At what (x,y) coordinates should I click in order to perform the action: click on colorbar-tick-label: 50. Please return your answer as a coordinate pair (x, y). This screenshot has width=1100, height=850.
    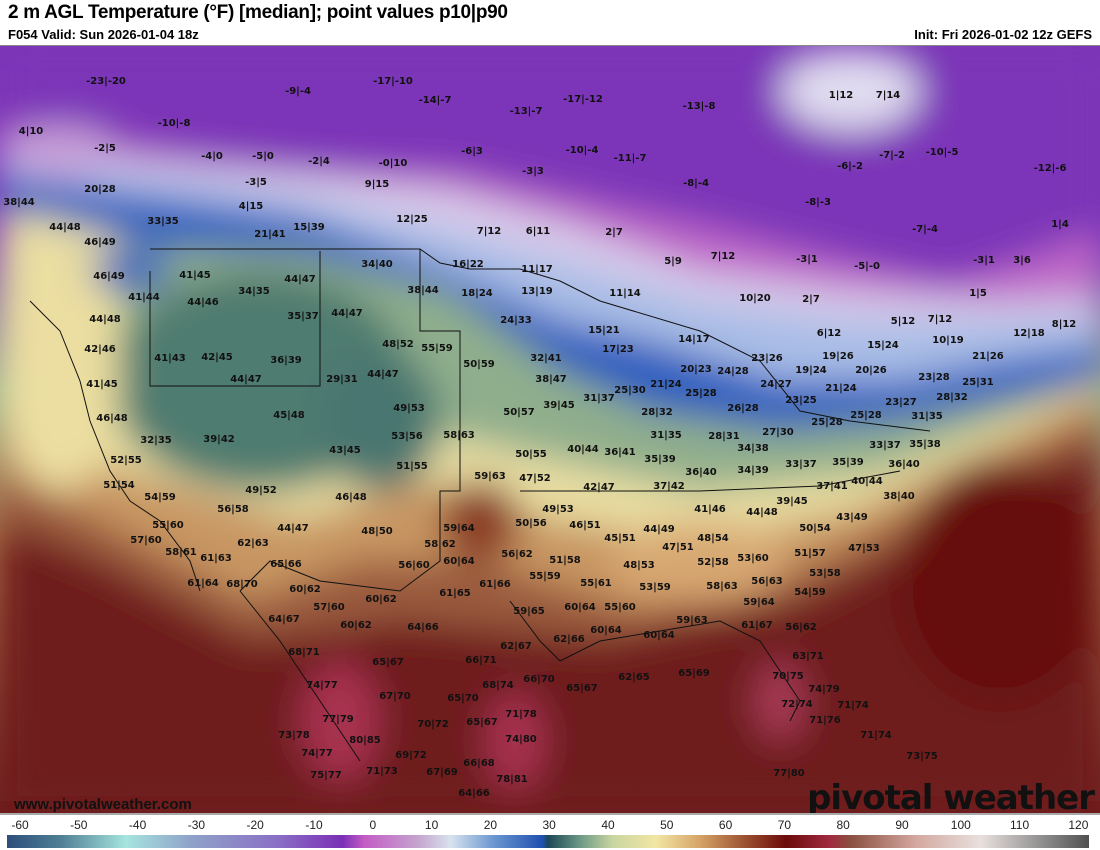
    Looking at the image, I should click on (667, 825).